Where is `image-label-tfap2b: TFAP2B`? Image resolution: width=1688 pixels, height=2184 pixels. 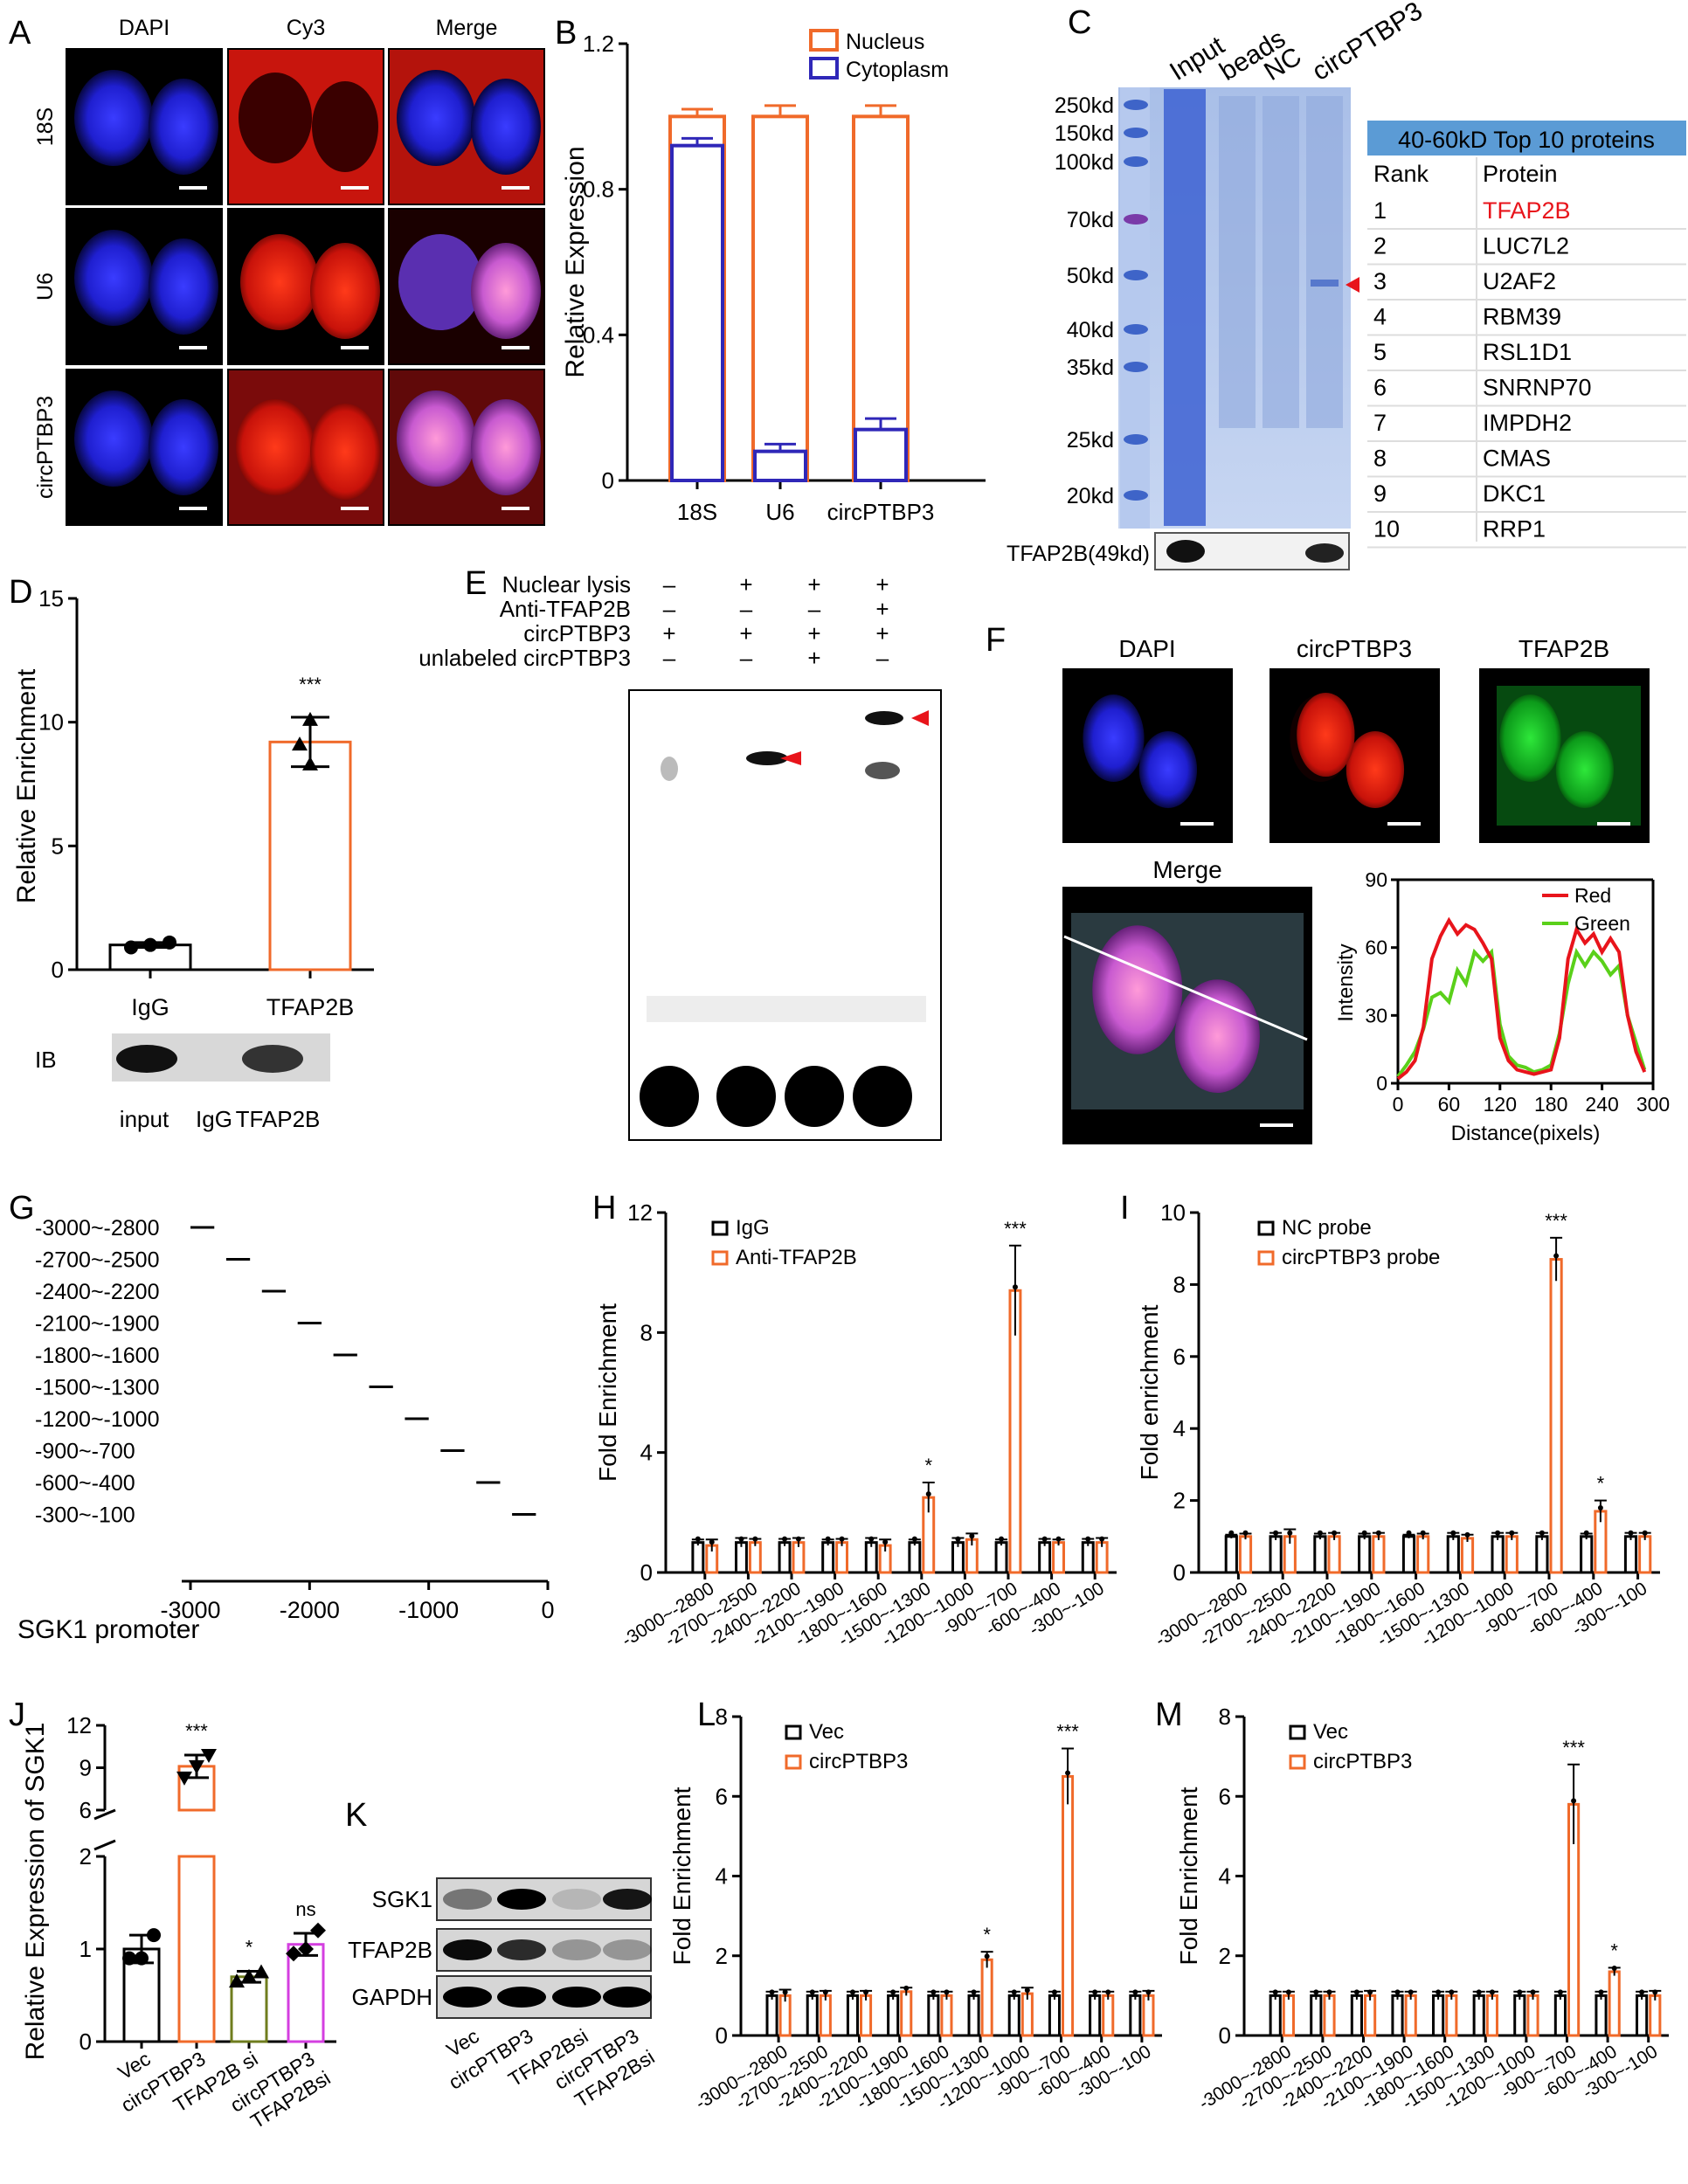 image-label-tfap2b: TFAP2B is located at coordinates (1564, 648).